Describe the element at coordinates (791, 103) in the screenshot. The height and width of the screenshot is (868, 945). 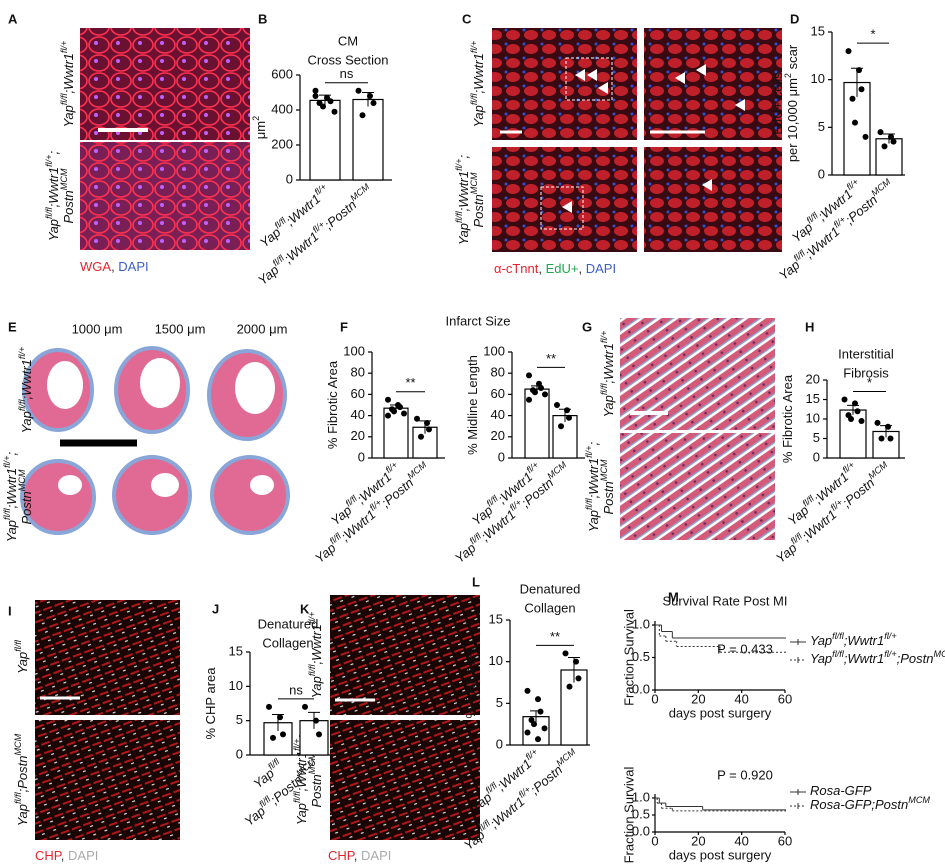
I see `y-axis-label: per 10,000 μm2 scar` at that location.